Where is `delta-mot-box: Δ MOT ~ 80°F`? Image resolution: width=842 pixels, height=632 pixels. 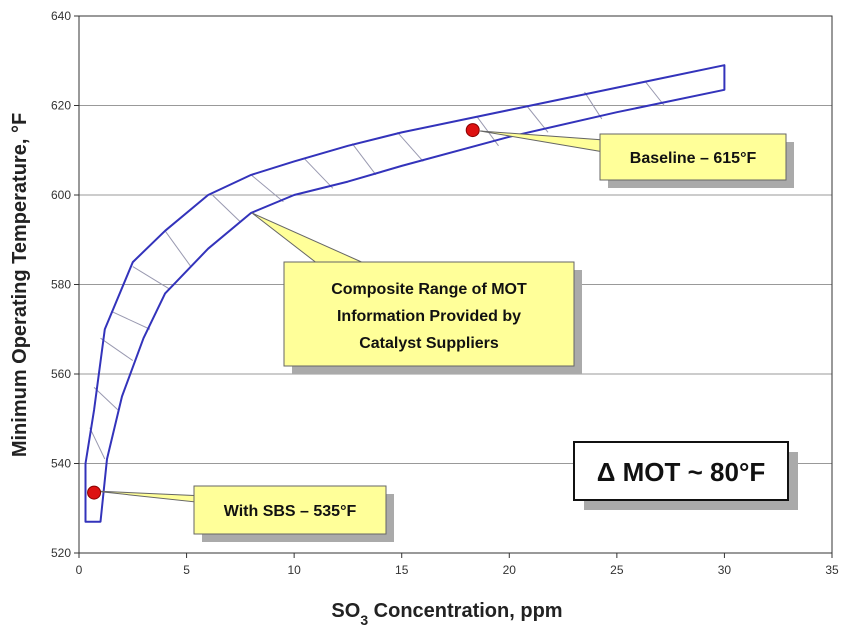 delta-mot-box: Δ MOT ~ 80°F is located at coordinates (685, 475).